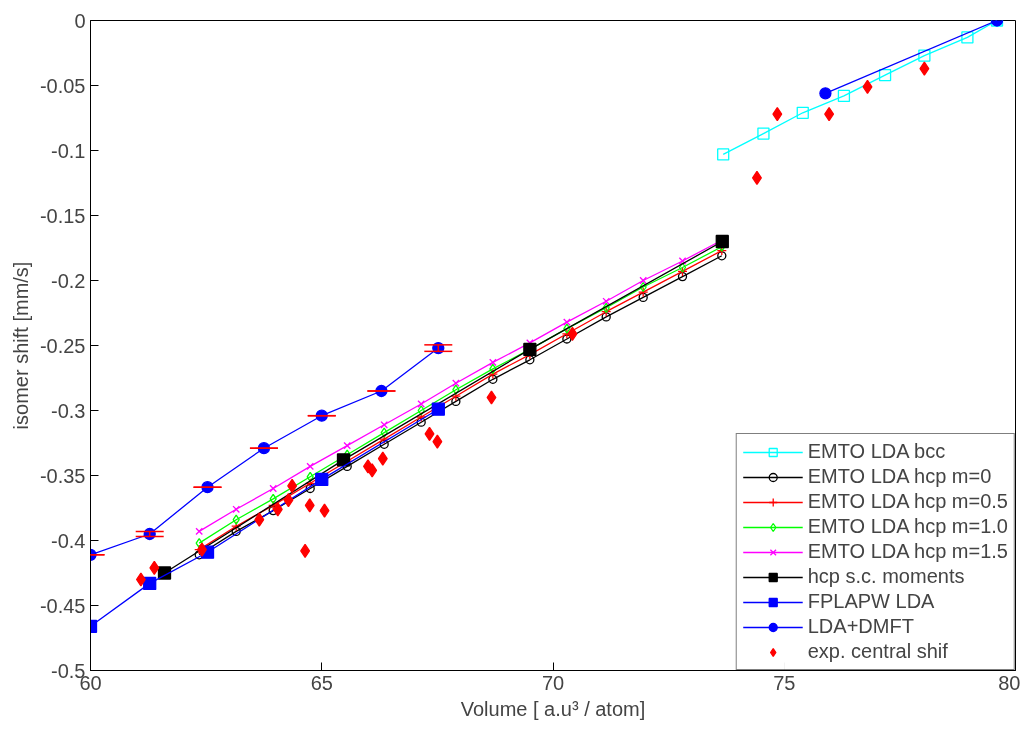 The width and height of the screenshot is (1034, 755). Describe the element at coordinates (62, 475) in the screenshot. I see `y-tick-label: -0.35` at that location.